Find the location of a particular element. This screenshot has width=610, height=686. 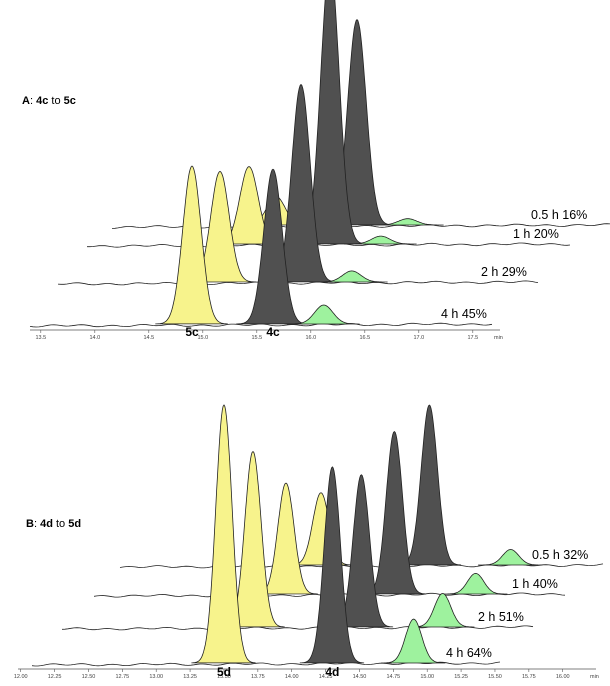

x-tick-label: 15.25 is located at coordinates (461, 677).